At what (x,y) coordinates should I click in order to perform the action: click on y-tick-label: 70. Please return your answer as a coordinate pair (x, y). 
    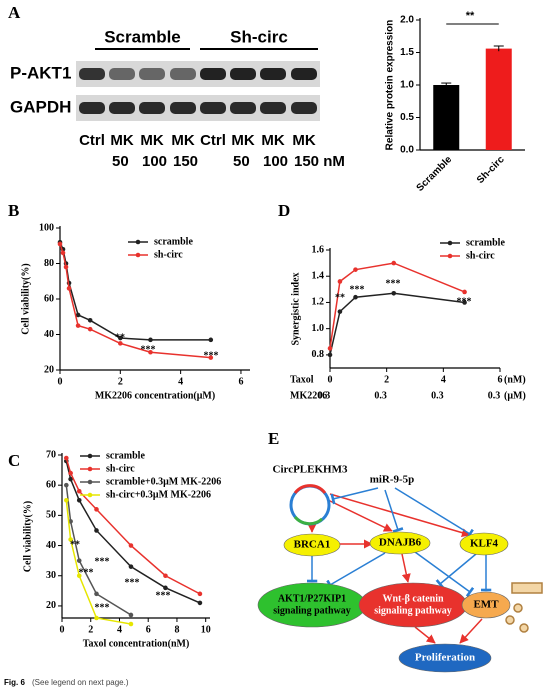
    Looking at the image, I should click on (51, 454).